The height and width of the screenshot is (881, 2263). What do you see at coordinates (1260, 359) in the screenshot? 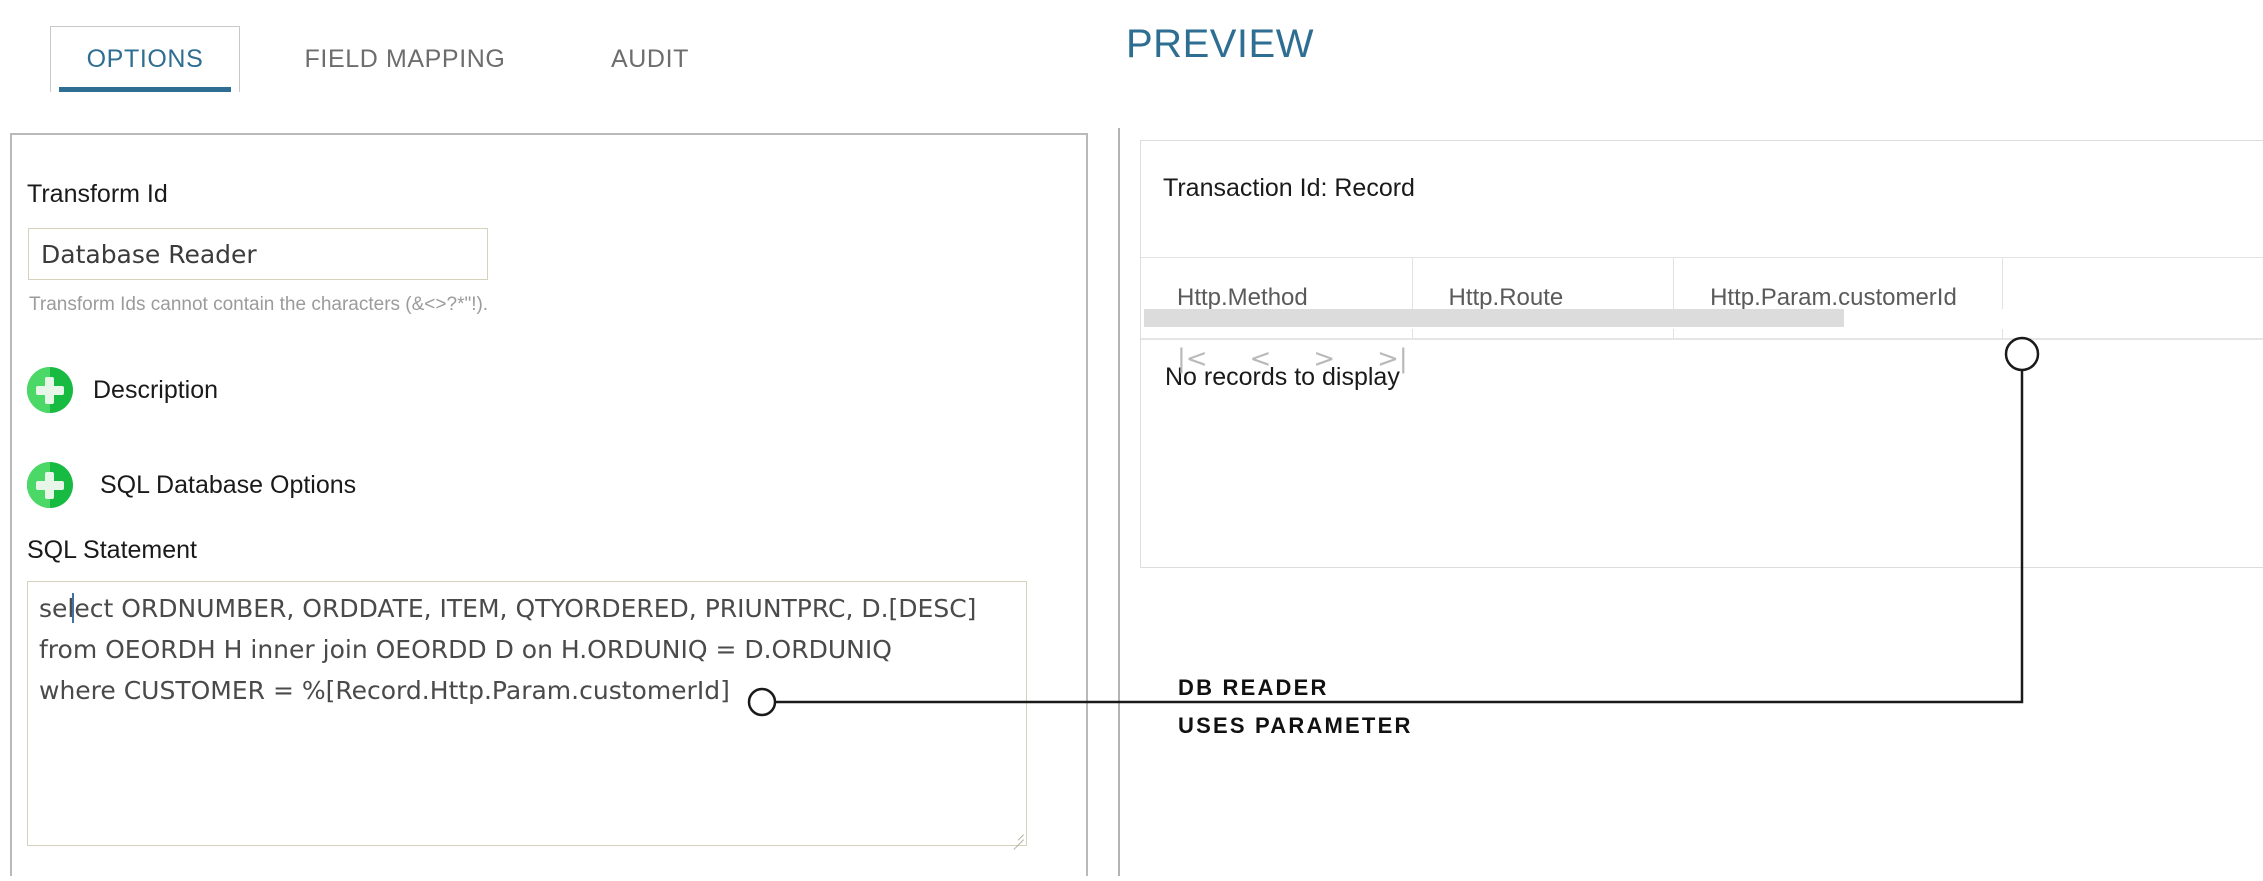
I see `pager-previous-icon: <` at bounding box center [1260, 359].